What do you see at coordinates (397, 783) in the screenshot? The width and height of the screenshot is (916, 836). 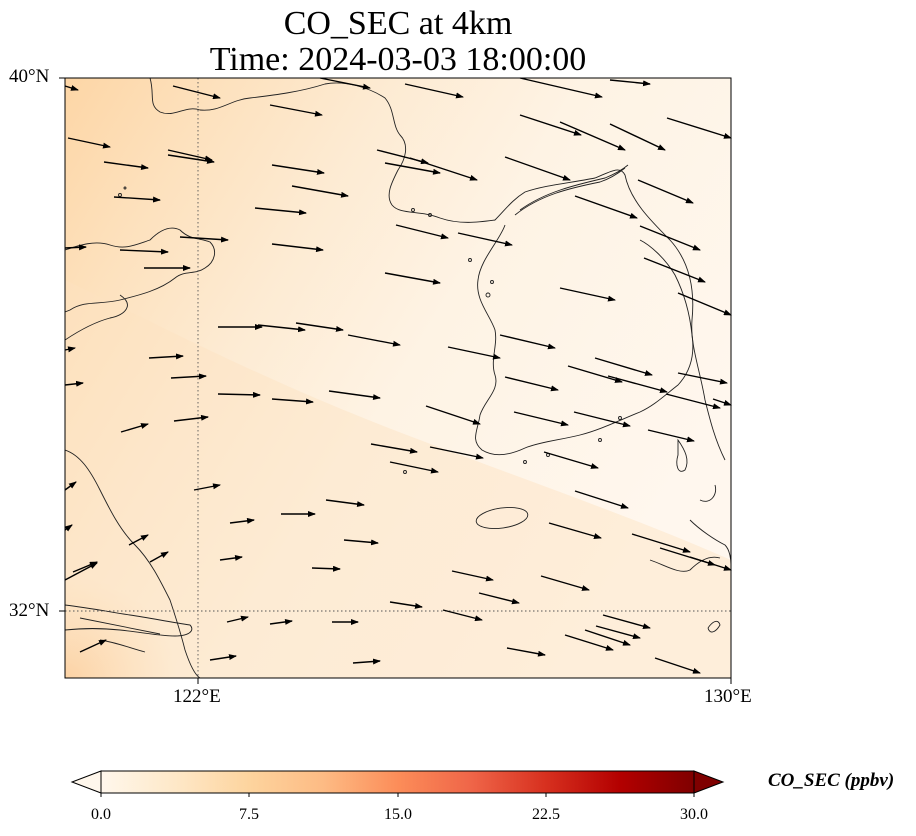 I see `colorbar` at bounding box center [397, 783].